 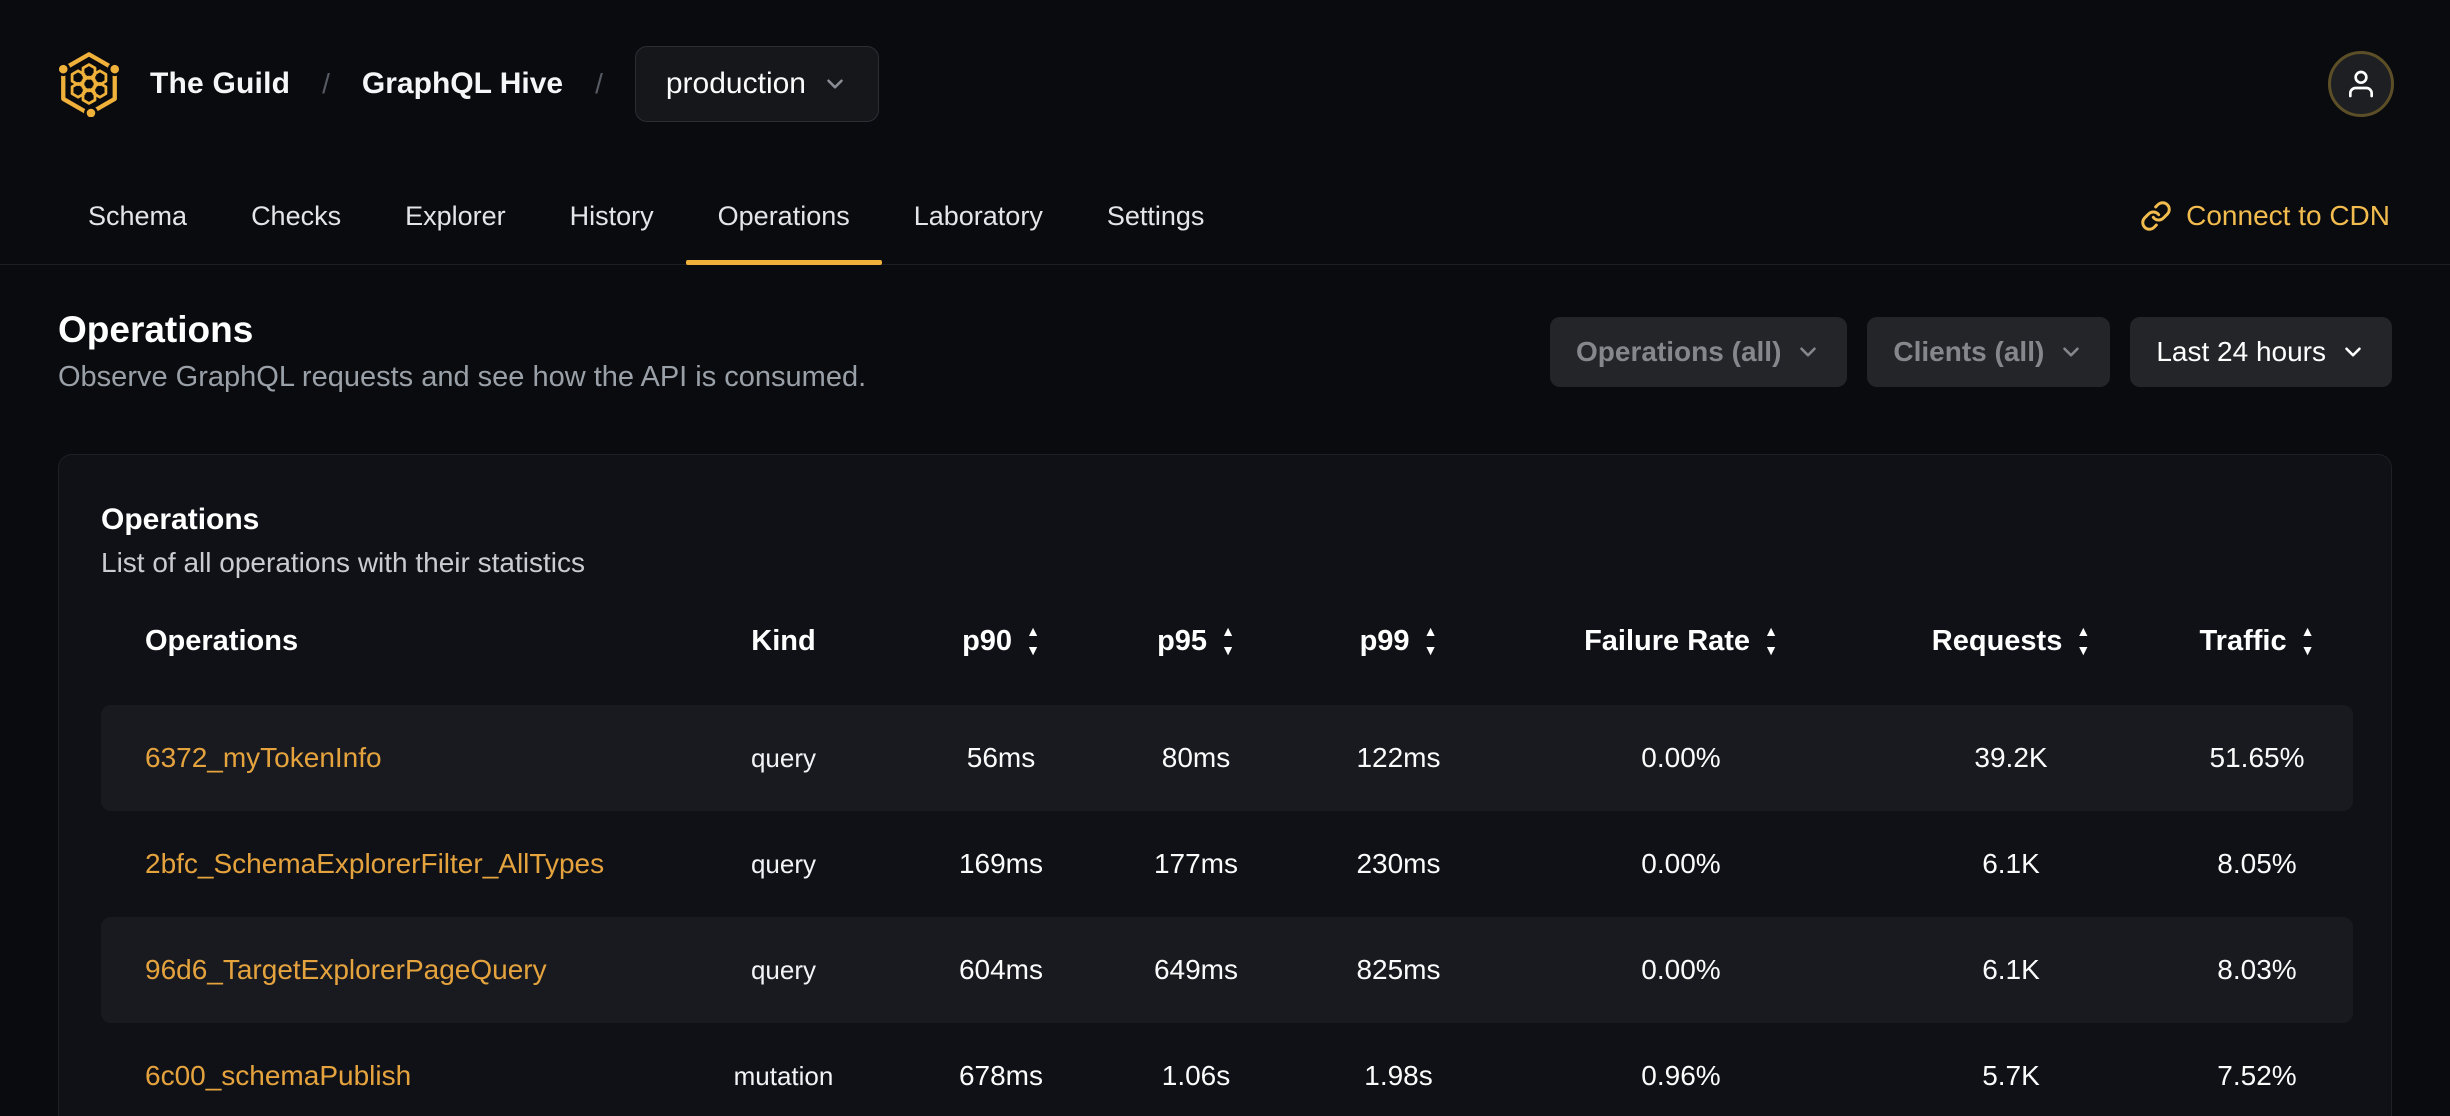 I want to click on tab-operations: Operations, so click(x=783, y=216).